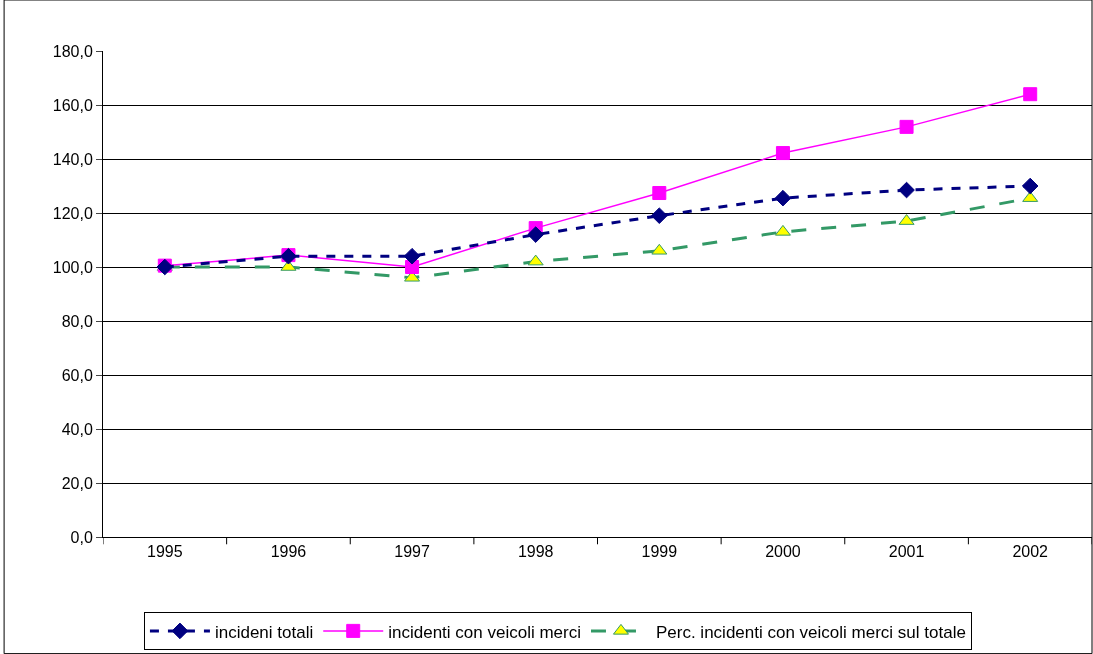  Describe the element at coordinates (484, 632) in the screenshot. I see `legend-label: incidenti con veicoli merci` at that location.